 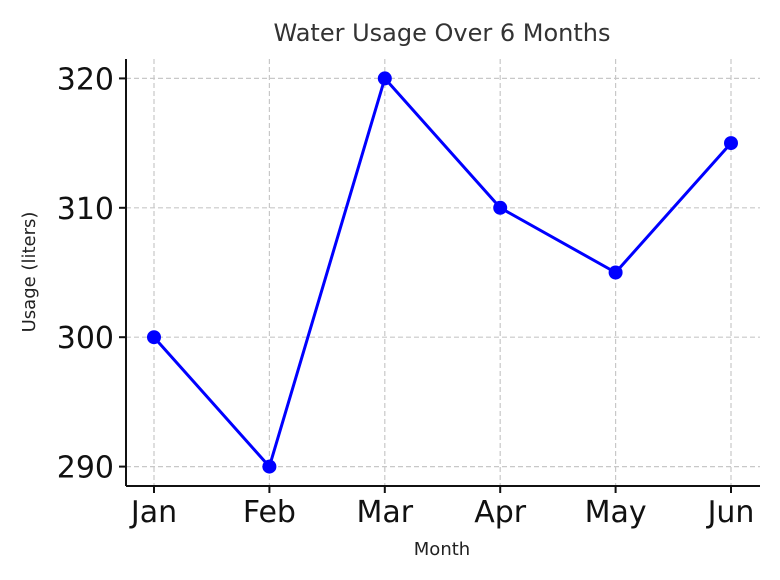 I want to click on x-tick-label: Jan, so click(x=153, y=512).